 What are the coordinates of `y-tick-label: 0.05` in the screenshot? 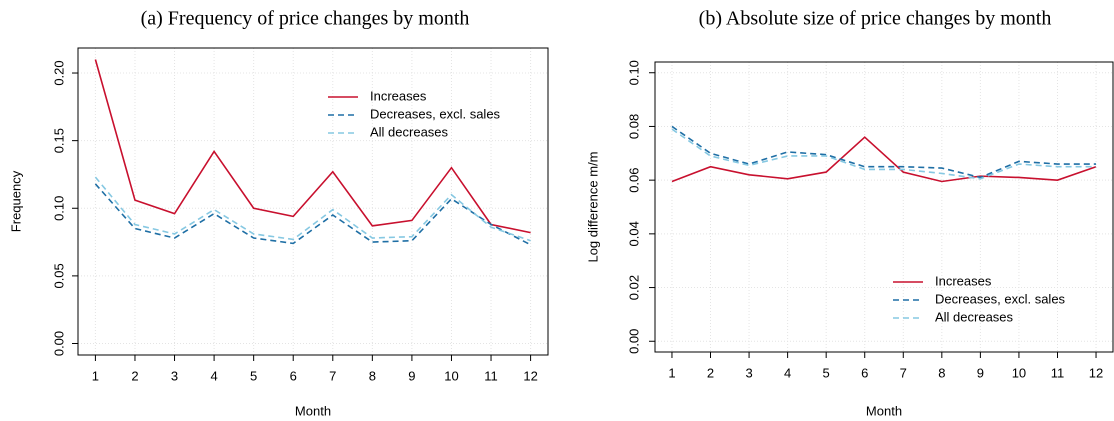 It's located at (58, 275).